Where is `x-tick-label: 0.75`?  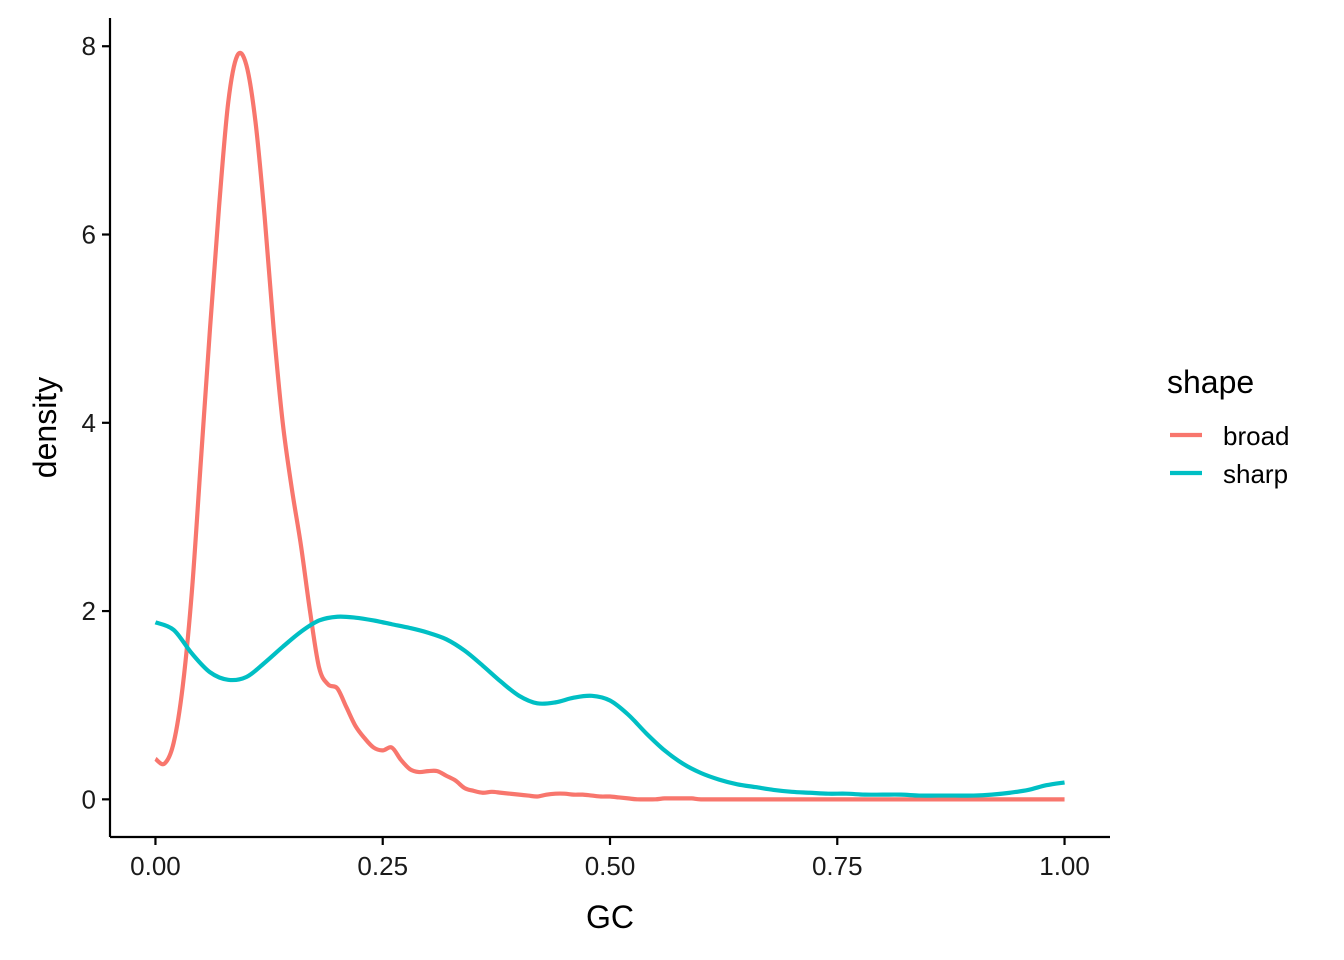 x-tick-label: 0.75 is located at coordinates (837, 866).